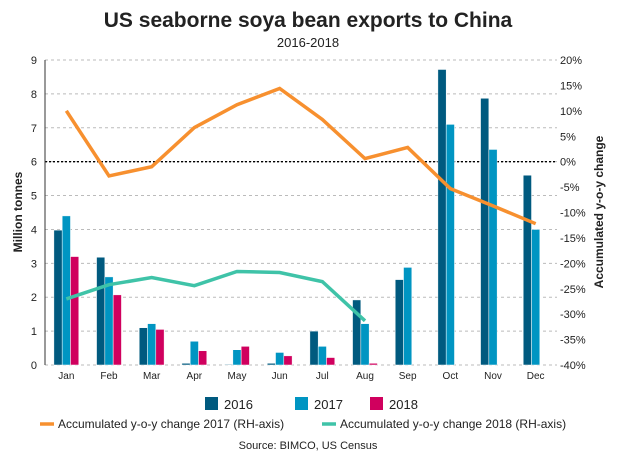 The height and width of the screenshot is (459, 617). What do you see at coordinates (331, 361) in the screenshot?
I see `bar-2018-Jul` at bounding box center [331, 361].